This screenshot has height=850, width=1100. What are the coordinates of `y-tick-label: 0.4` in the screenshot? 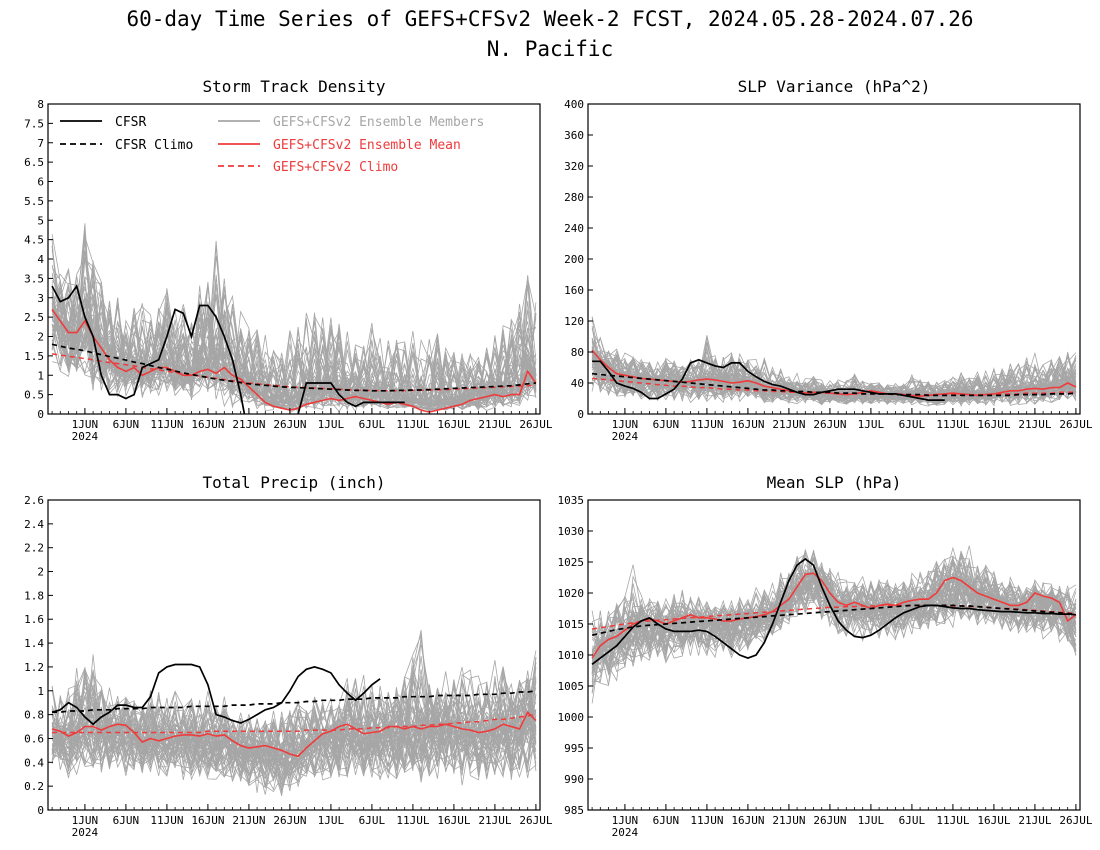 It's located at (34, 762).